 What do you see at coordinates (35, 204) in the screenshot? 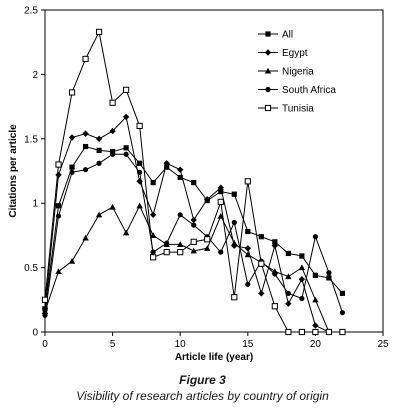
I see `y-tick-label: 1` at bounding box center [35, 204].